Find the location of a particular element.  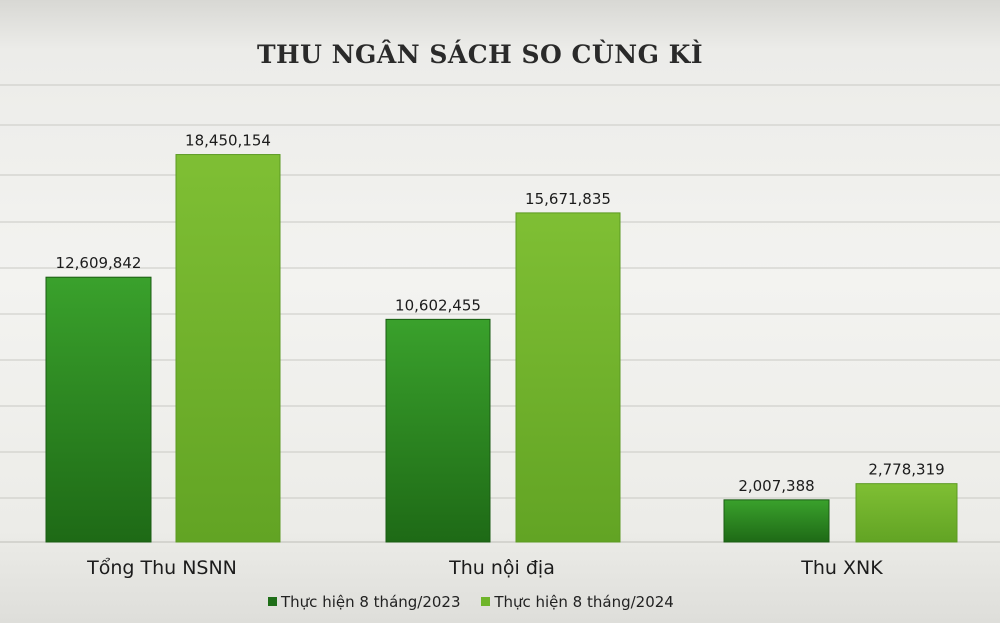

data-label-2-1: 2,778,319 is located at coordinates (906, 470).